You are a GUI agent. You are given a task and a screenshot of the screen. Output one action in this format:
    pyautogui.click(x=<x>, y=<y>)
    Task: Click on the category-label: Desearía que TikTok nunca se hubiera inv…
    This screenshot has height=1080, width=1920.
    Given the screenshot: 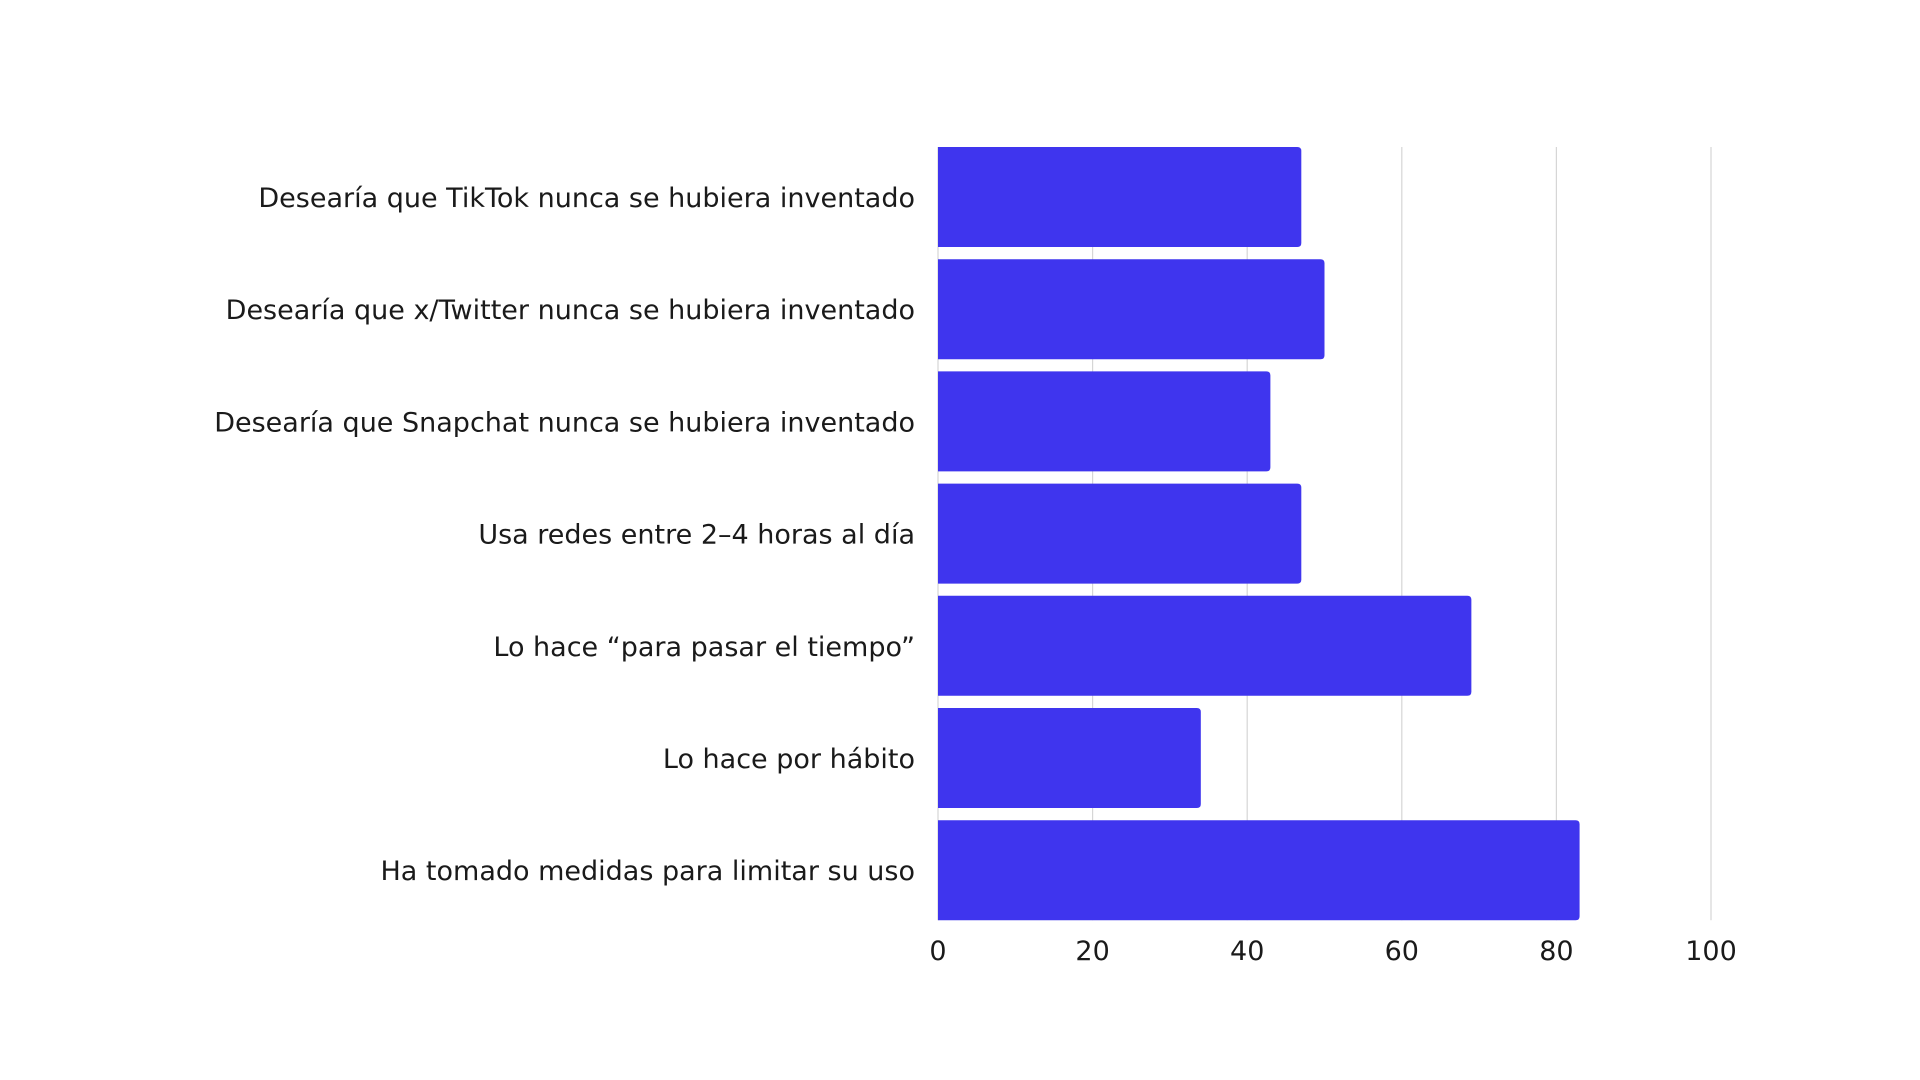 What is the action you would take?
    pyautogui.click(x=586, y=198)
    